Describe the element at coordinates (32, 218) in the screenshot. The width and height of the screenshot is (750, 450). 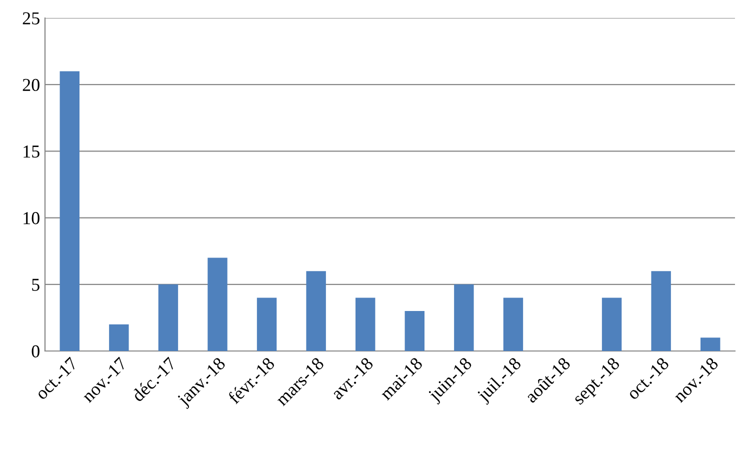
I see `y-tick-label: 10` at that location.